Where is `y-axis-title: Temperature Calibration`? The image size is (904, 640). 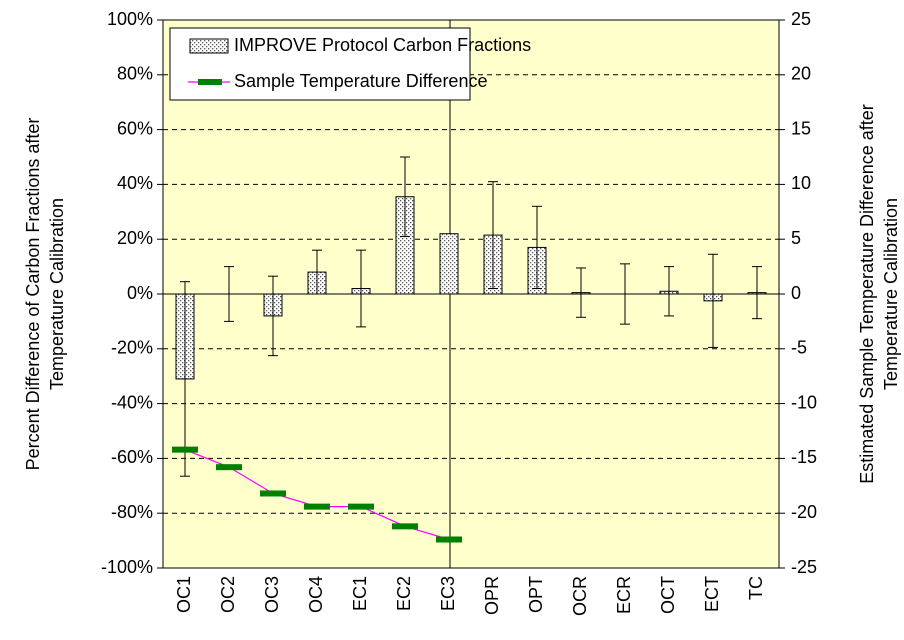 y-axis-title: Temperature Calibration is located at coordinates (57, 294).